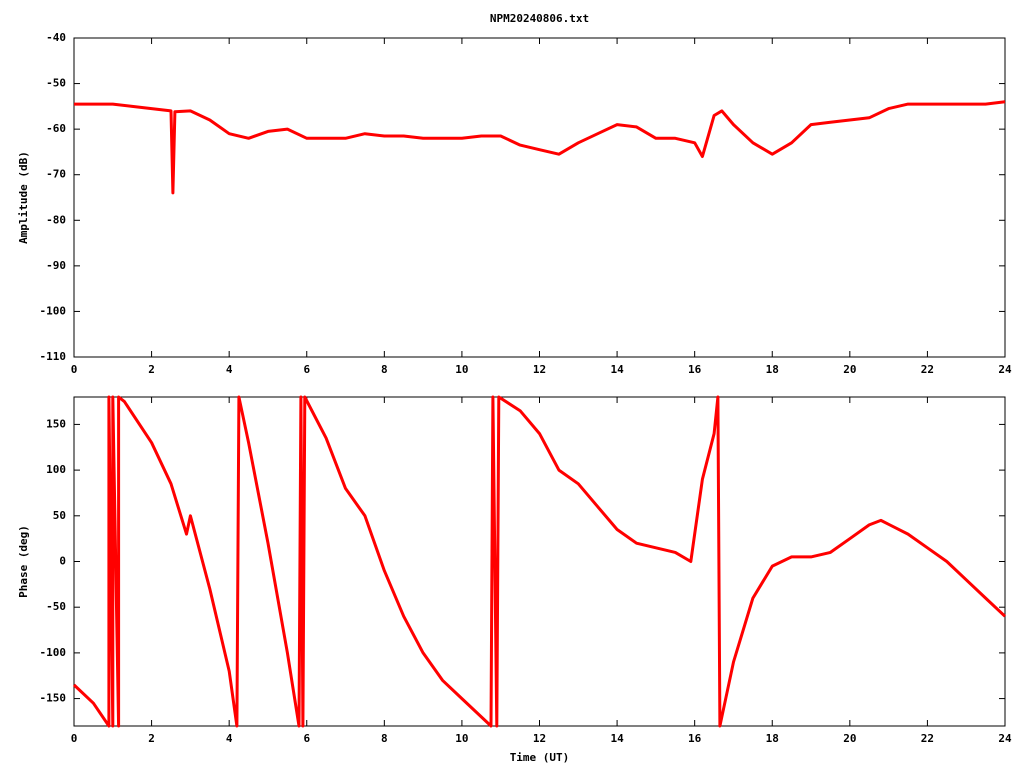 The image size is (1024, 772). What do you see at coordinates (540, 757) in the screenshot?
I see `x-axis-label: Time (UT)` at bounding box center [540, 757].